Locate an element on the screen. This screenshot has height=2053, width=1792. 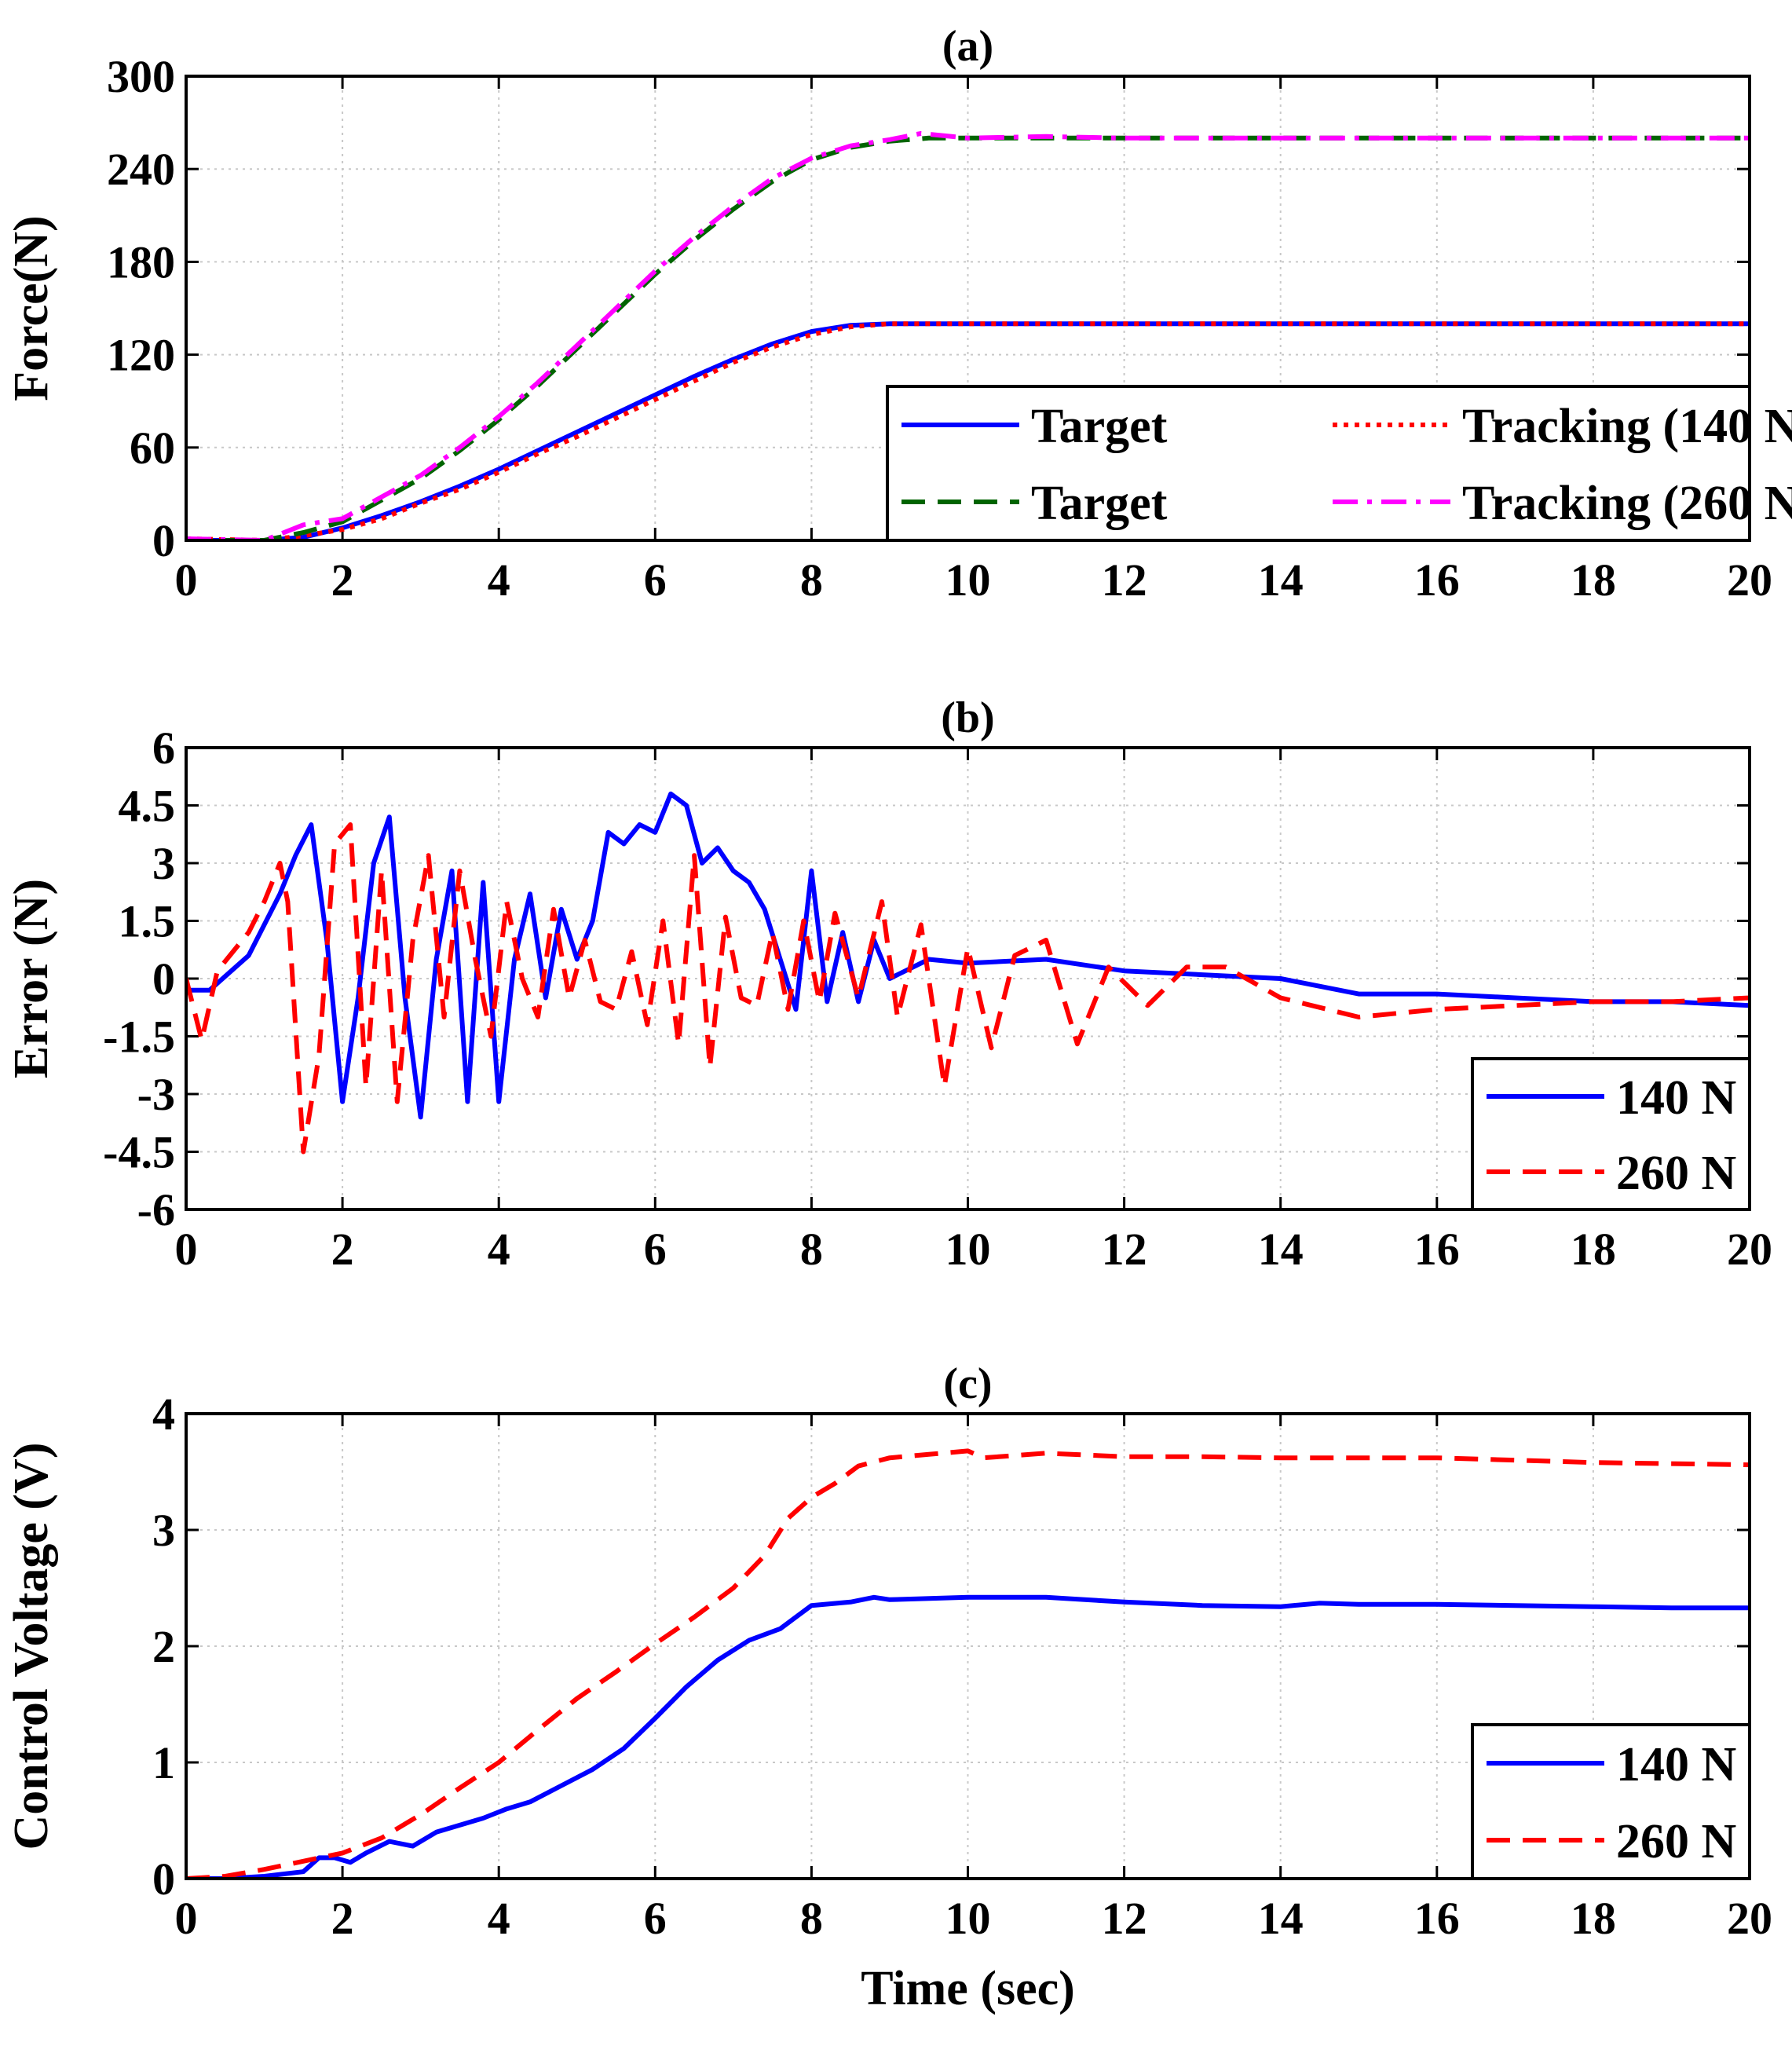
y-tick-label: 4.5 is located at coordinates (147, 806).